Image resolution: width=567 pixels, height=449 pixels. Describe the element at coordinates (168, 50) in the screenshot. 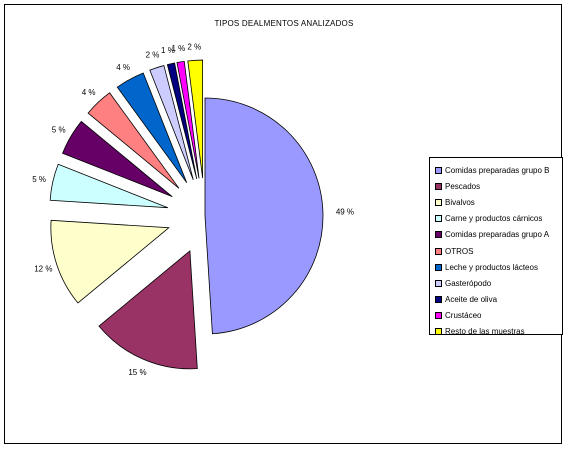

I see `slice-label-8: 1 %` at that location.